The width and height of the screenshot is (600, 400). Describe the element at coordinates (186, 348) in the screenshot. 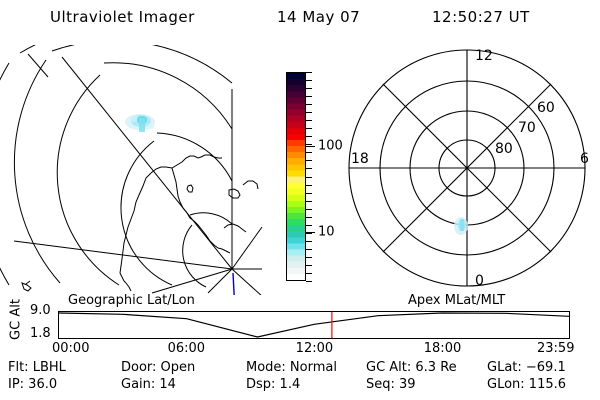

I see `strip-xtick-label: 06:00` at that location.